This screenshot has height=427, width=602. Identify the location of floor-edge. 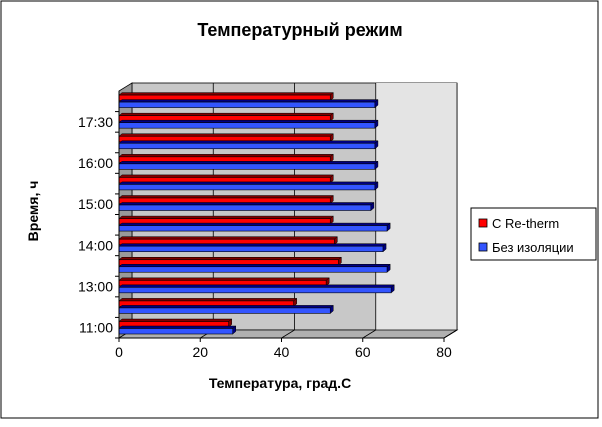
(450, 334).